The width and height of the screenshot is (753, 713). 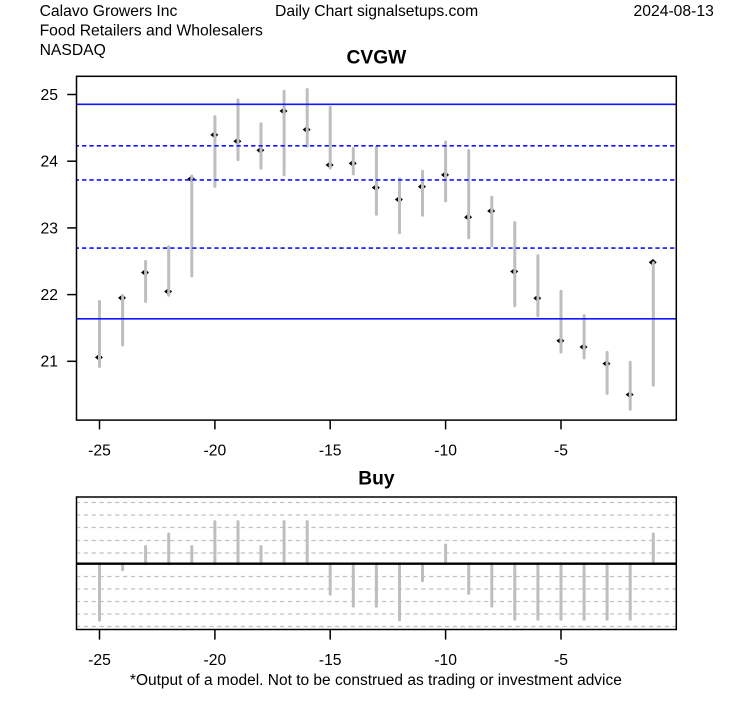 What do you see at coordinates (50, 162) in the screenshot?
I see `svg-text: 24` at bounding box center [50, 162].